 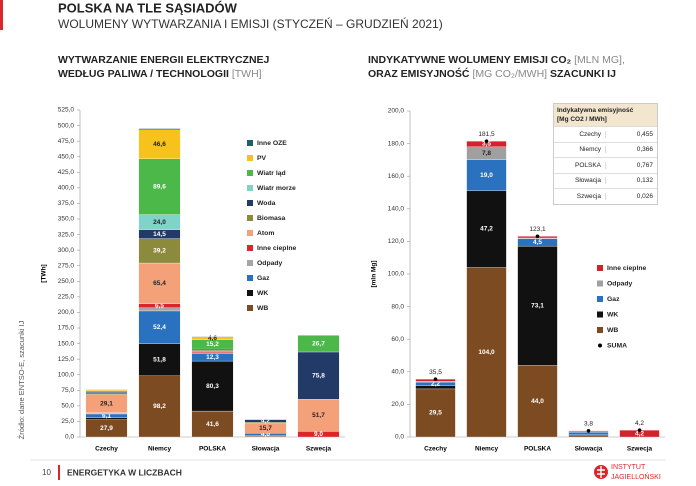 I want to click on y-tick-label: 100,0, so click(x=396, y=274).